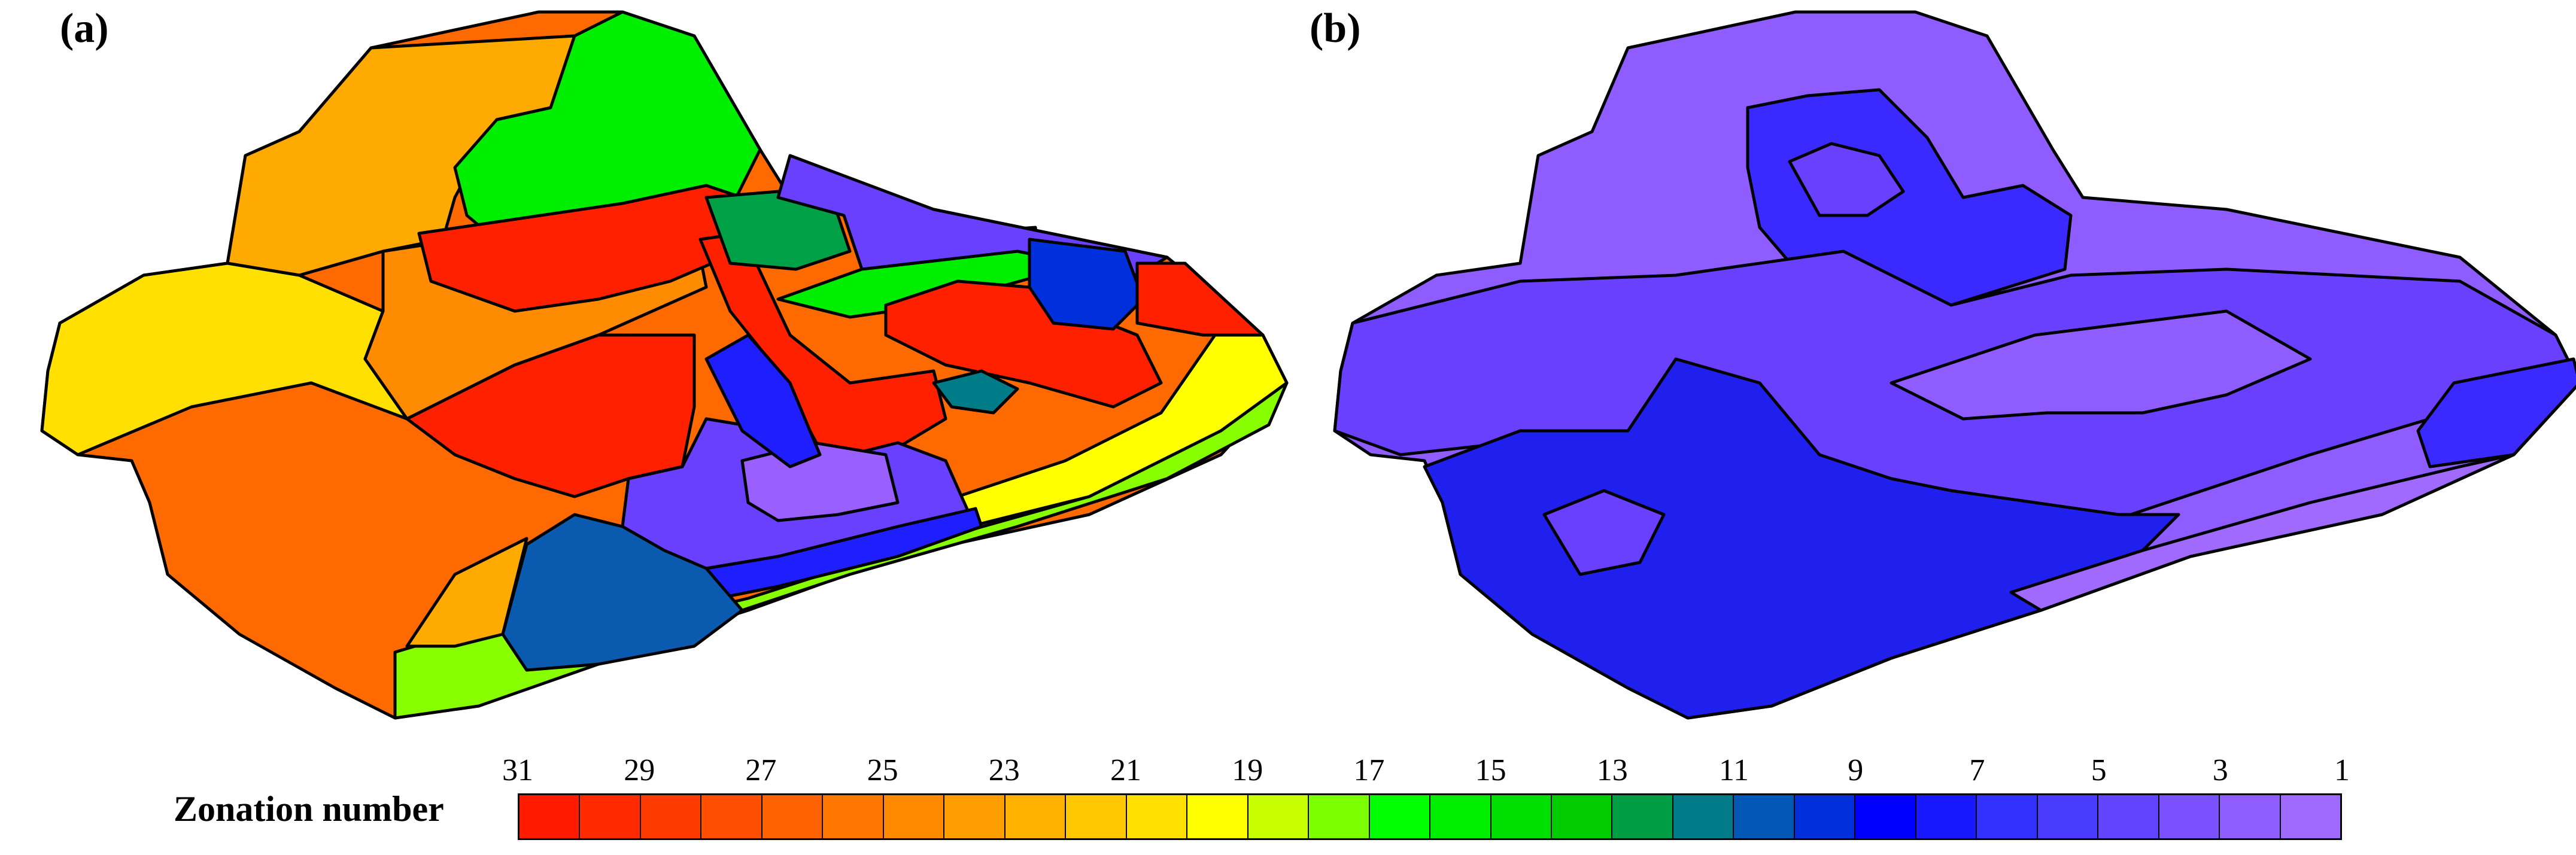  What do you see at coordinates (84, 28) in the screenshot?
I see `panel-a-label: (a)` at bounding box center [84, 28].